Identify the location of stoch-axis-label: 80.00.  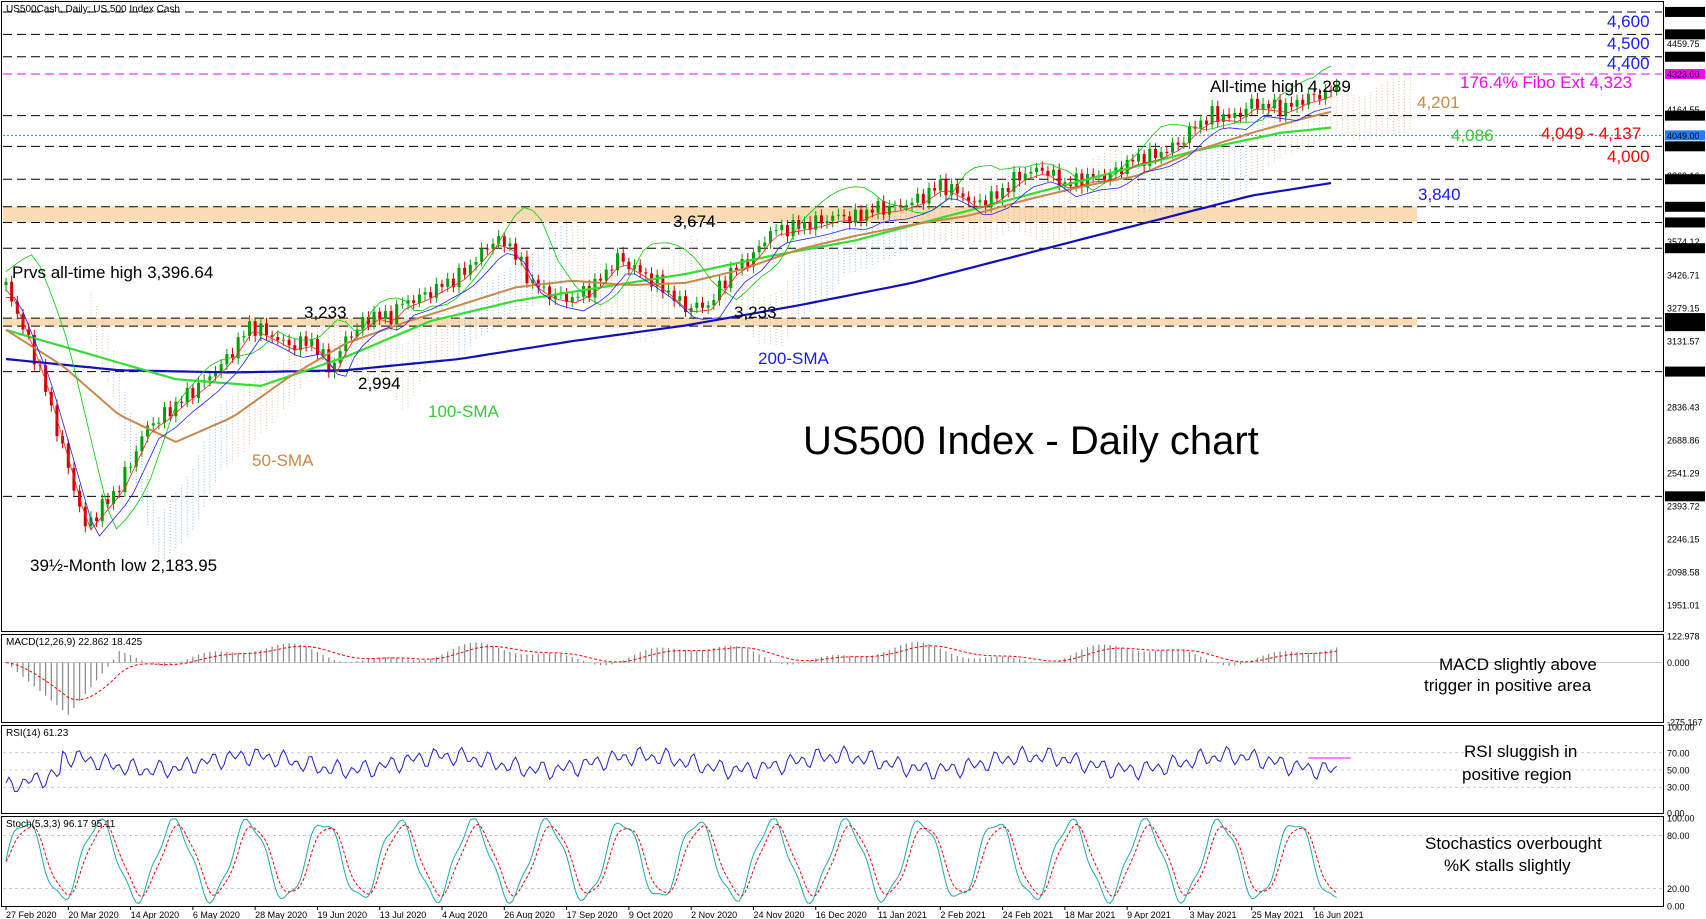
(1678, 836).